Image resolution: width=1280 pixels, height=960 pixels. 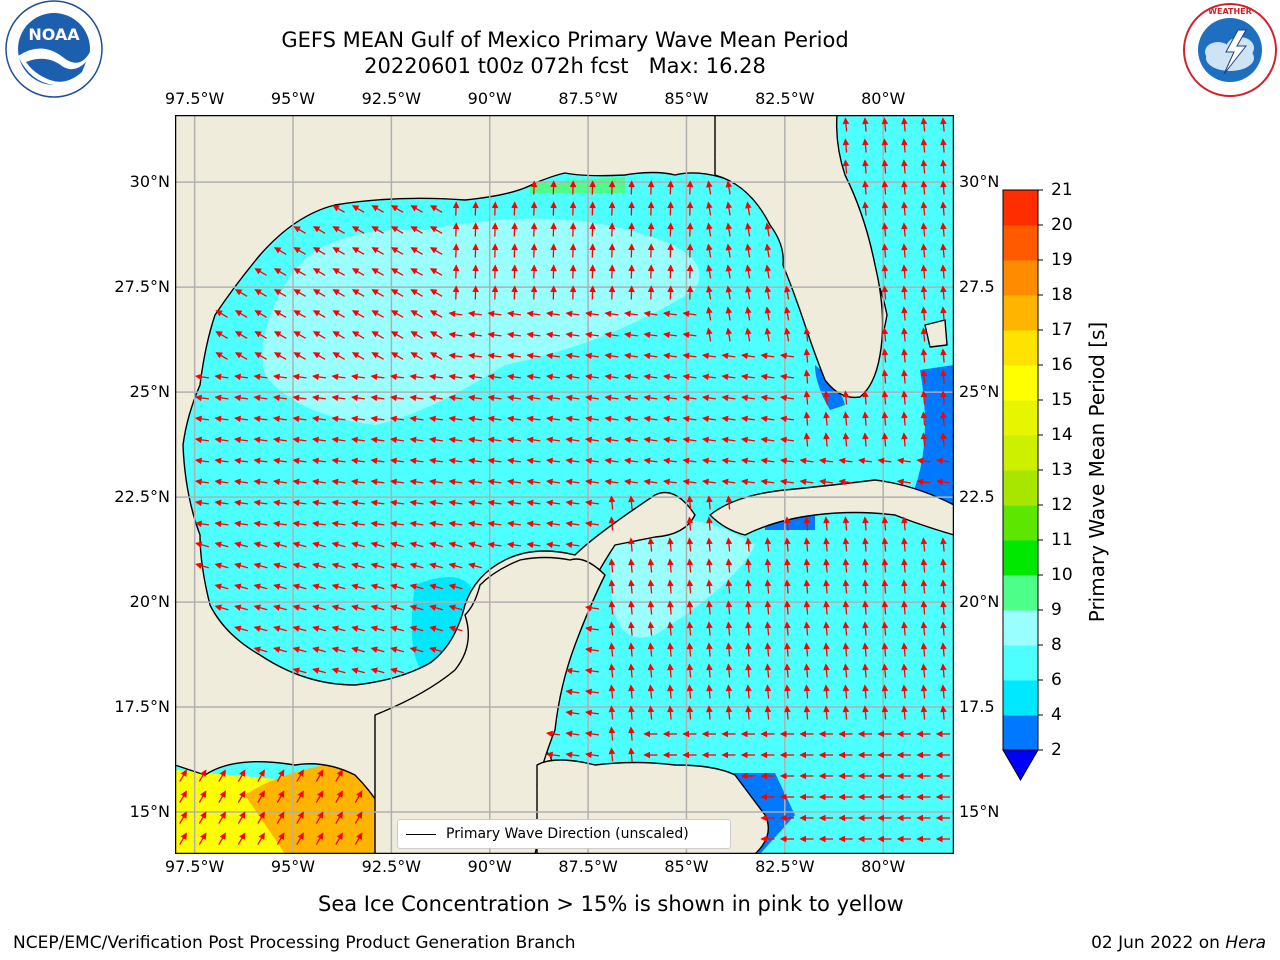 What do you see at coordinates (682, 578) in the screenshot?
I see `period-region-light-south` at bounding box center [682, 578].